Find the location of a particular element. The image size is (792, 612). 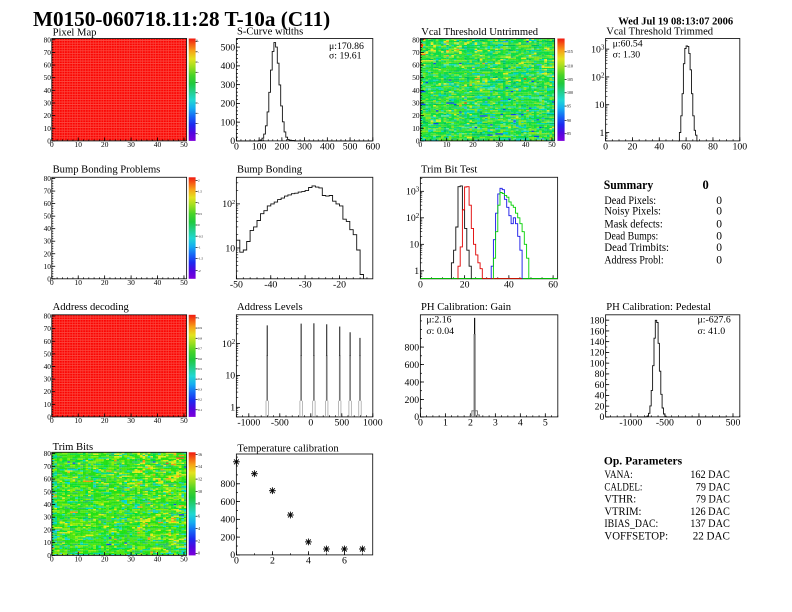

svg-text: 300 is located at coordinates (227, 85).